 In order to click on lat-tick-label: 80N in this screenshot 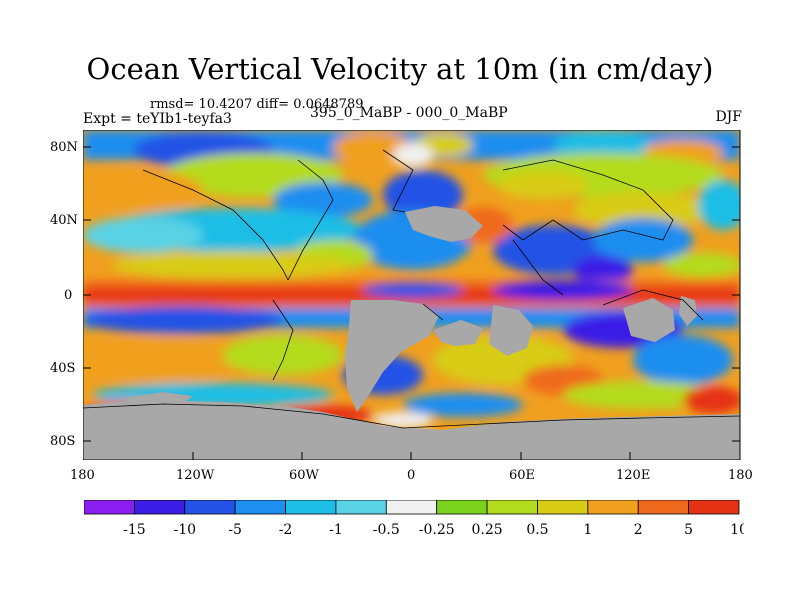, I will do `click(64, 147)`.